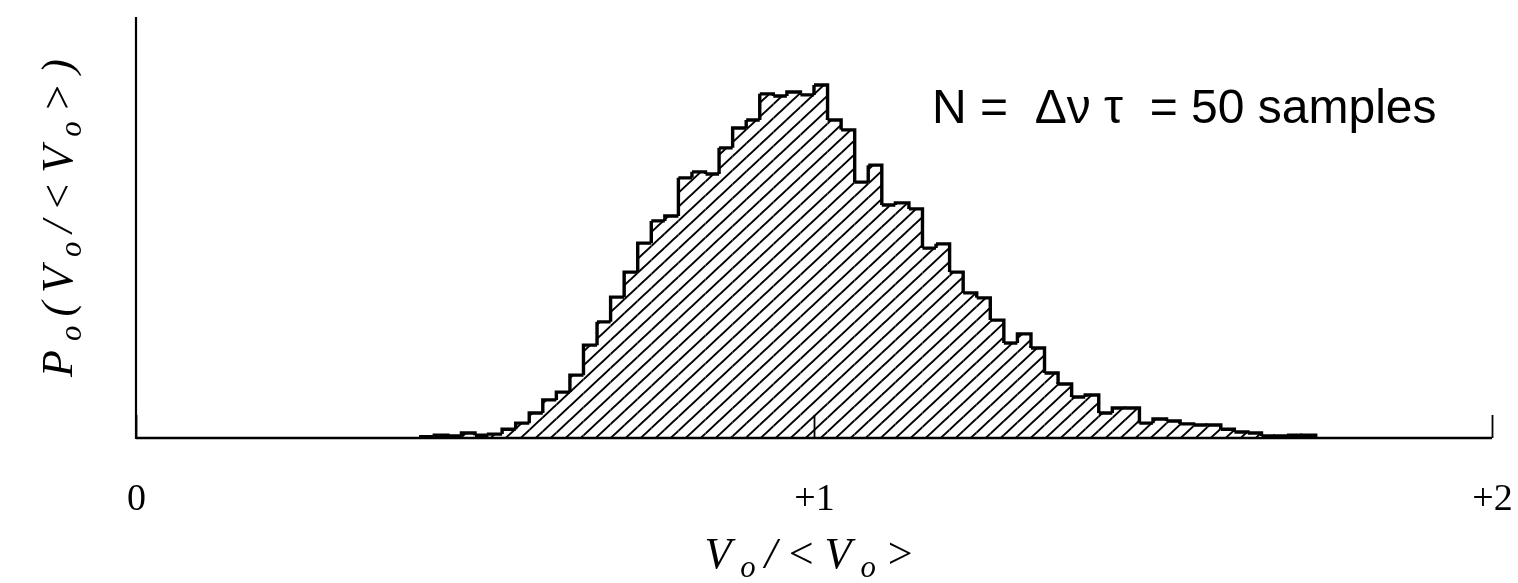 This screenshot has width=1518, height=583. I want to click on annotation: N = Δν τ = 50 samples, so click(1184, 106).